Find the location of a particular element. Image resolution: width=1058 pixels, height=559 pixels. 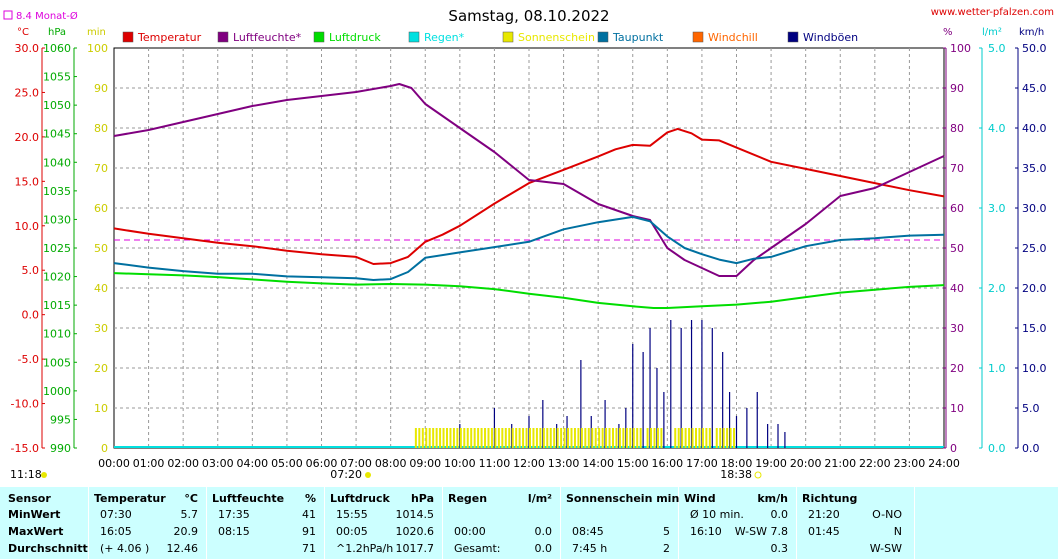

temperature-tick-label: 5.0 is located at coordinates (31, 270).